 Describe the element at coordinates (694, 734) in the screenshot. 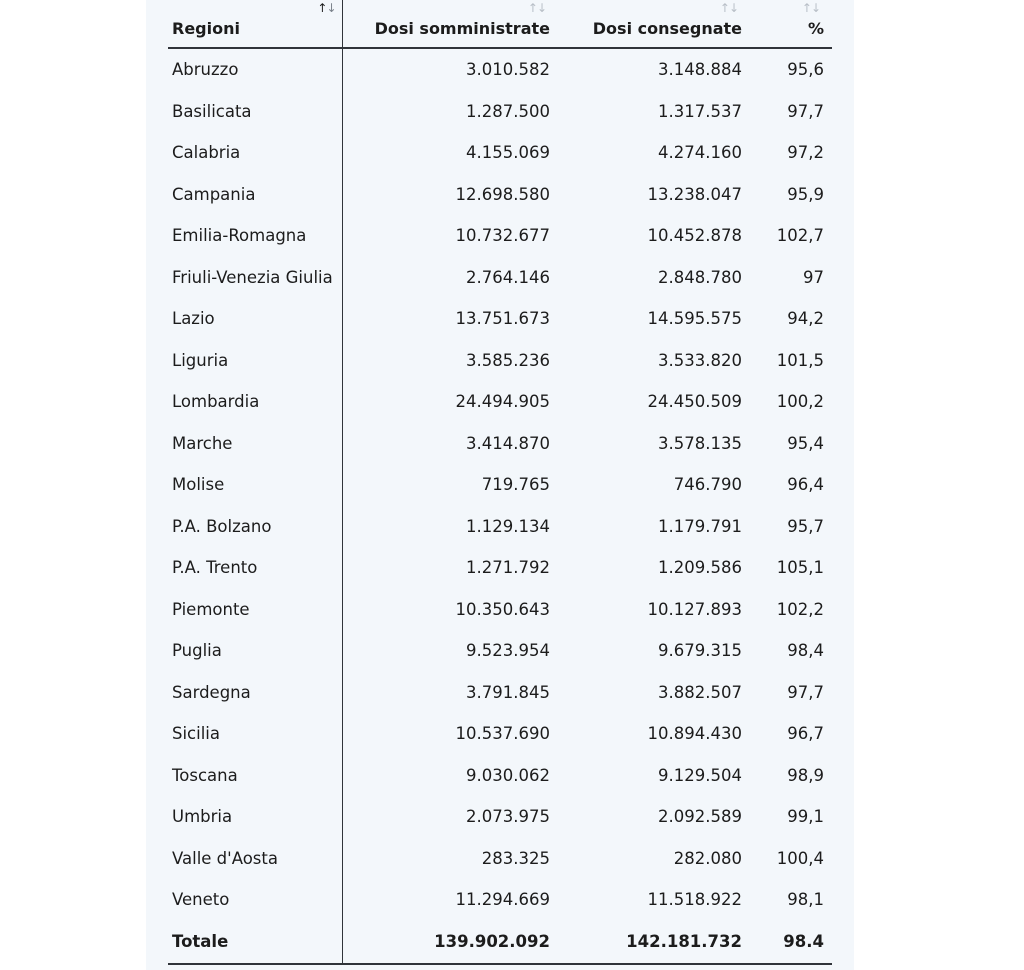

I see `delivered-cell: 10.894.430` at that location.